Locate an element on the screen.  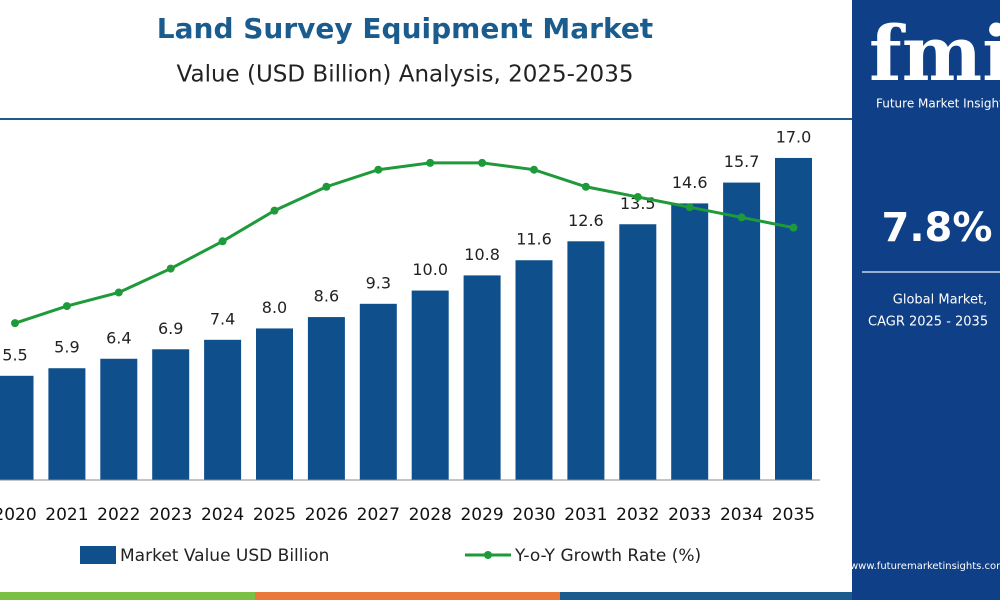
data-label: 9.3 is located at coordinates (378, 282).